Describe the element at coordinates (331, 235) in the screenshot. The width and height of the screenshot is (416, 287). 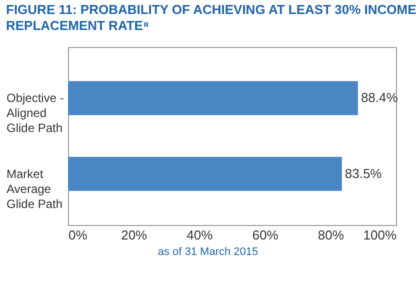
I see `x-tick-label: 80%` at that location.